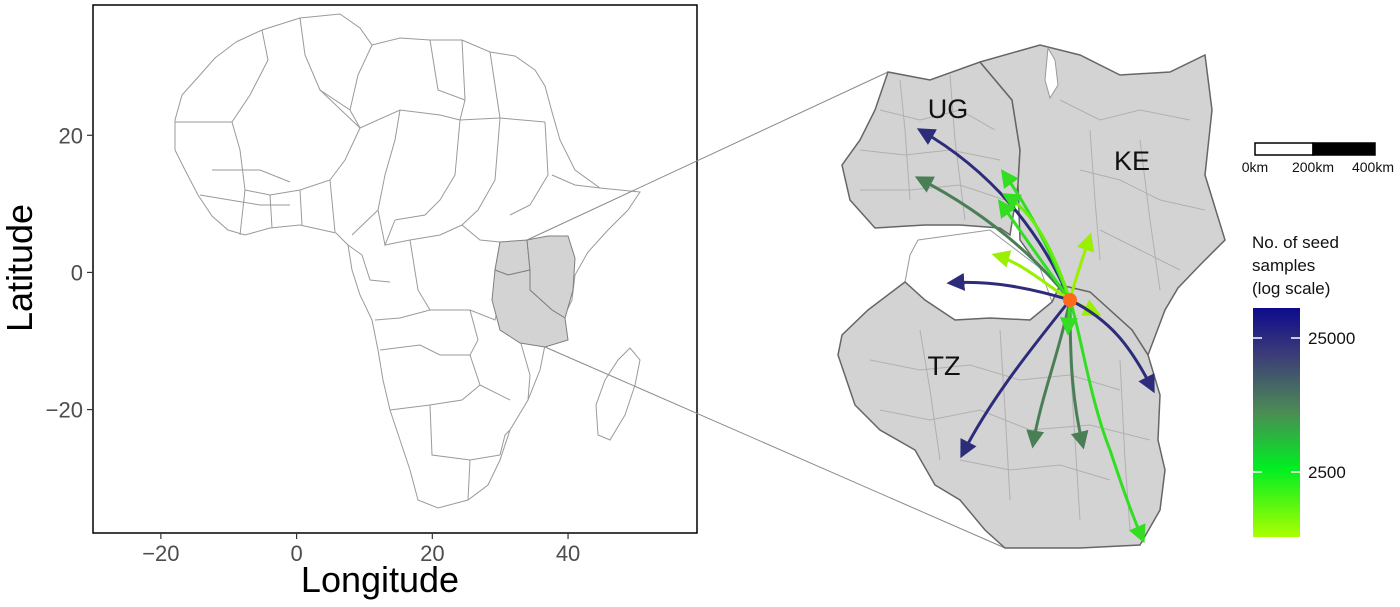 This screenshot has width=1400, height=607. Describe the element at coordinates (1283, 265) in the screenshot. I see `legend-title-line-2: samples` at that location.